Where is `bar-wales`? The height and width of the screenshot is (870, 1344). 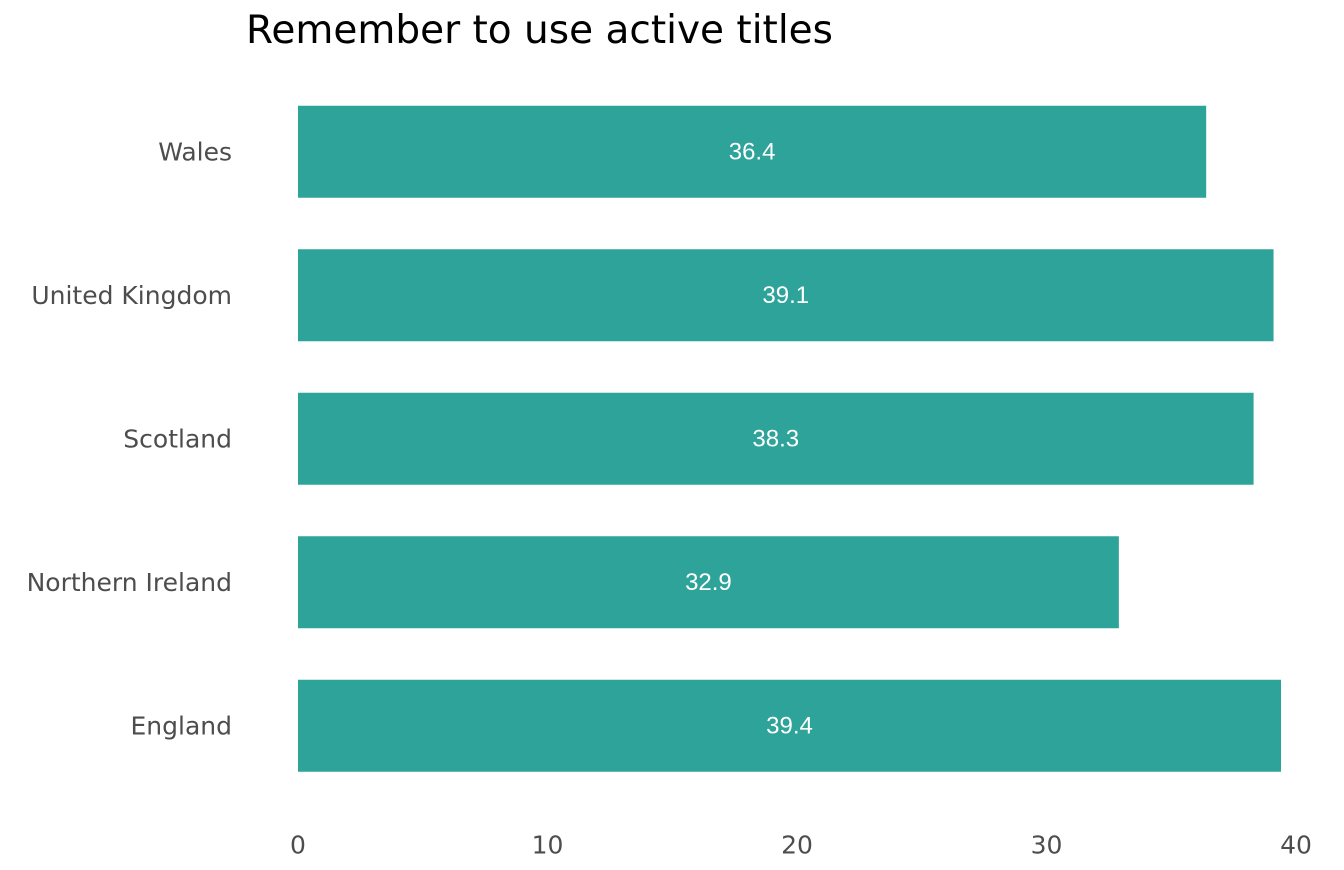 bar-wales is located at coordinates (752, 151).